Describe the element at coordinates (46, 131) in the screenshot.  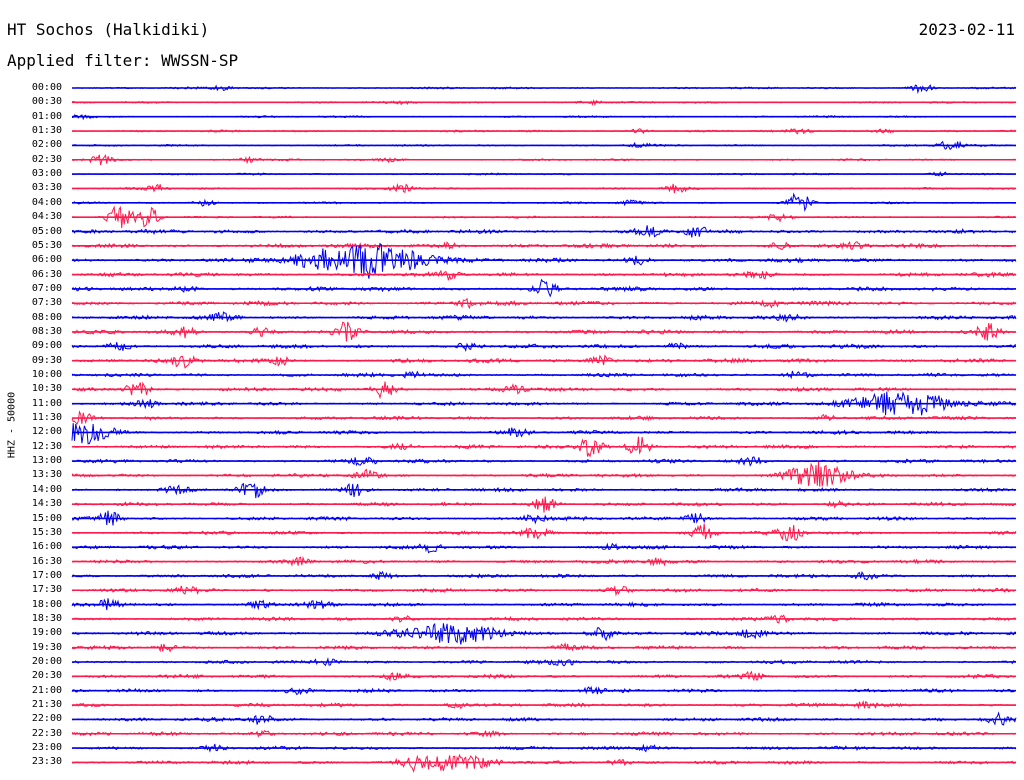
I see `hour-label: 01:30` at that location.